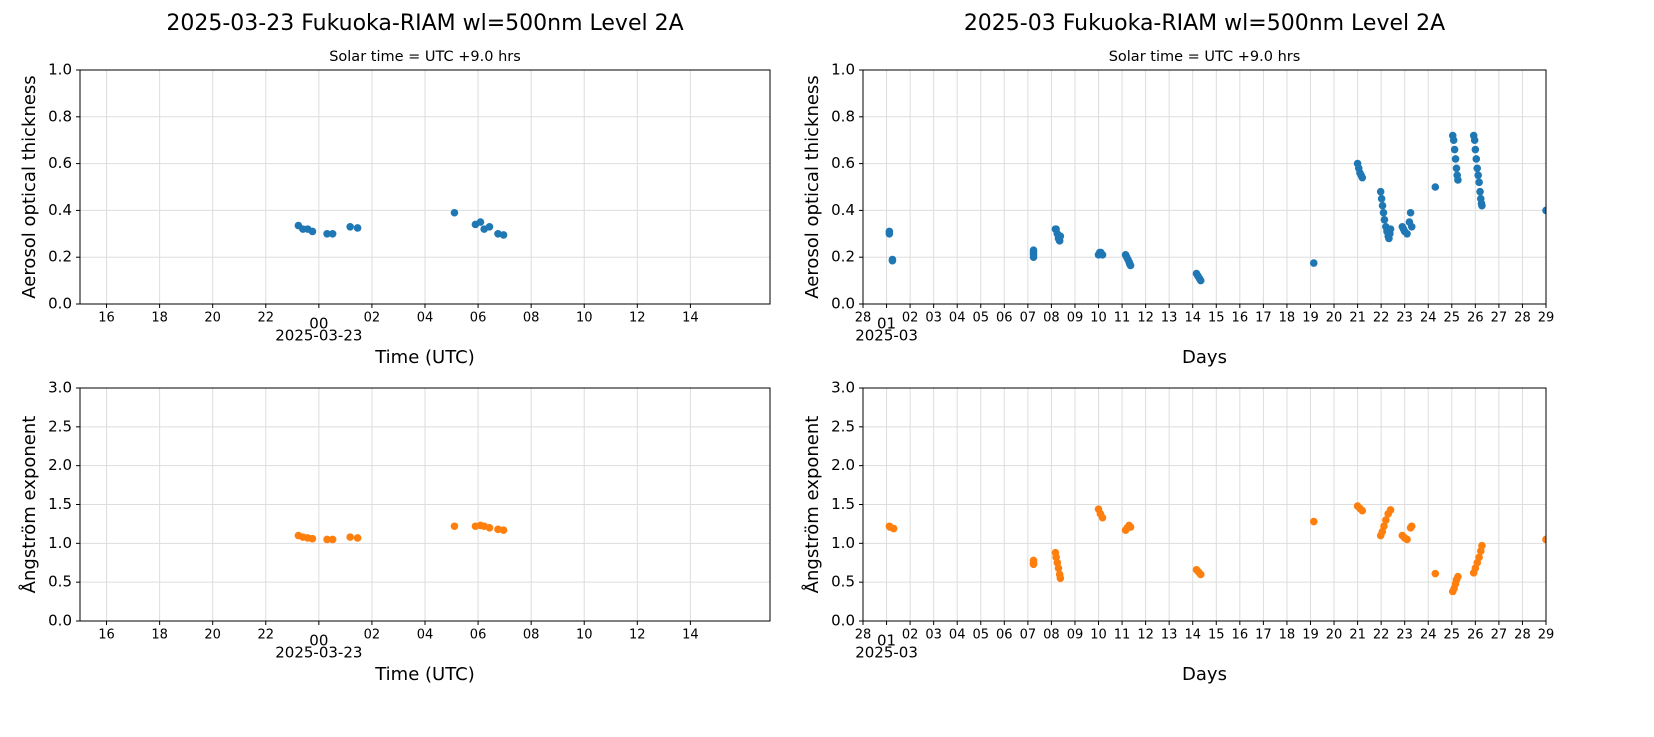 Image resolution: width=1654 pixels, height=737 pixels. What do you see at coordinates (910, 635) in the screenshot?
I see `x-tick-label: 02` at bounding box center [910, 635].